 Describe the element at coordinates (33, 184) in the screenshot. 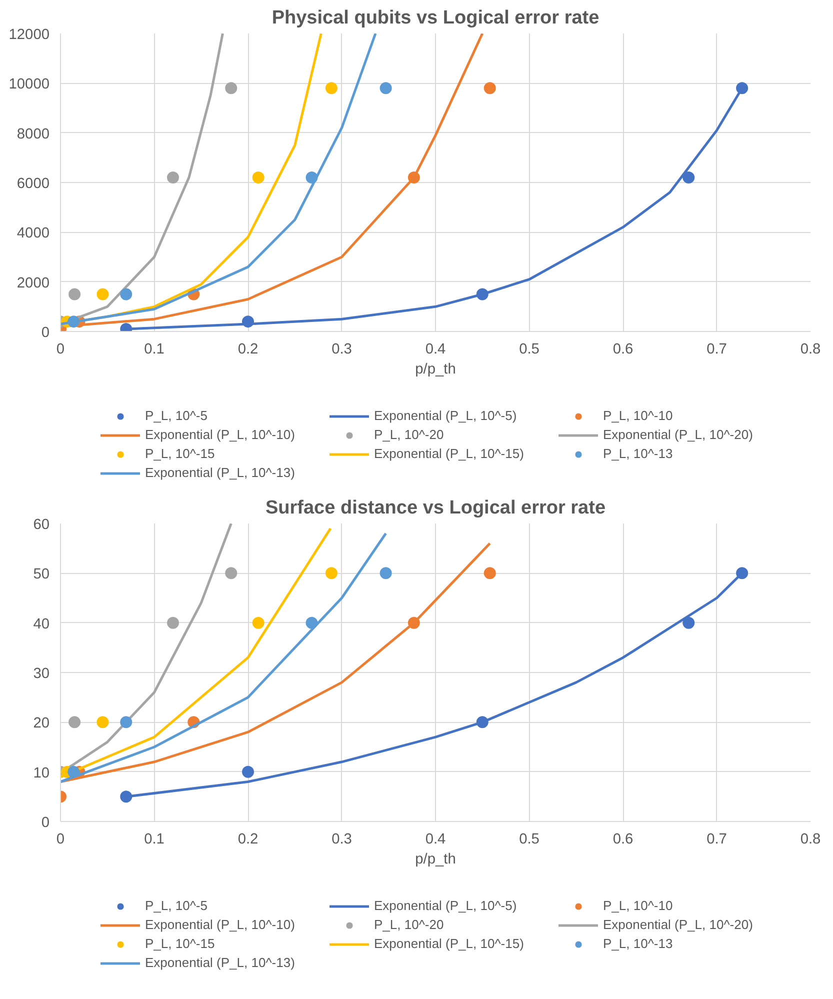

I see `y-tick-label: 6000` at that location.